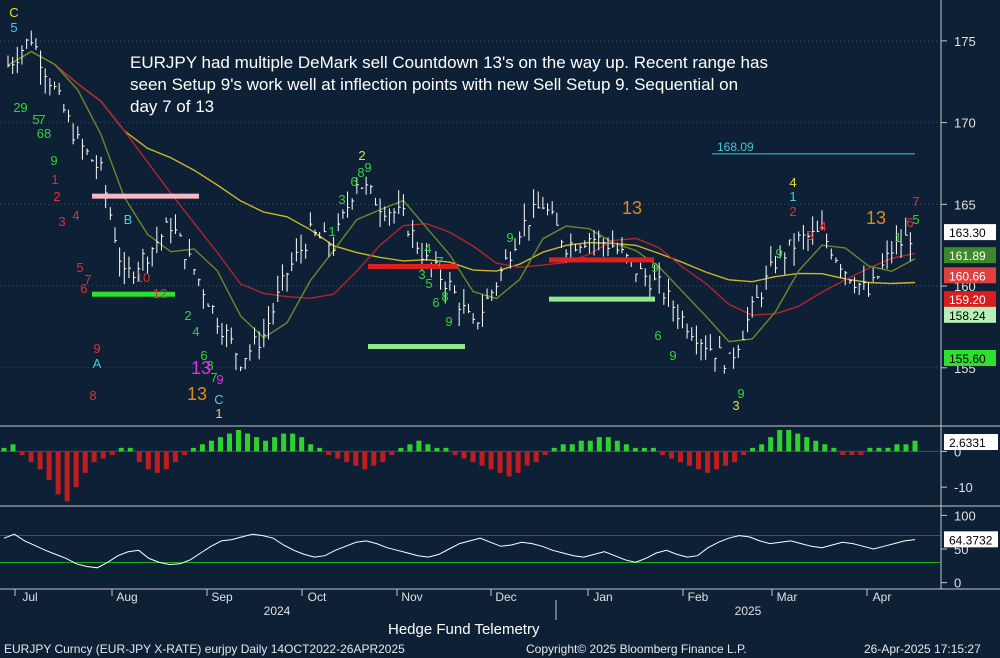  Describe the element at coordinates (601, 260) in the screenshot. I see `tdst-bar` at that location.